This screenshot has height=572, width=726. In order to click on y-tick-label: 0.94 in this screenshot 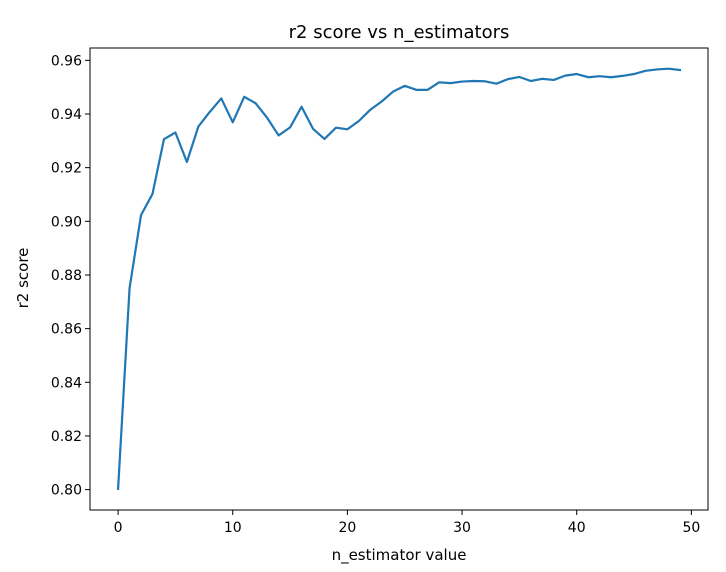, I will do `click(66, 115)`.